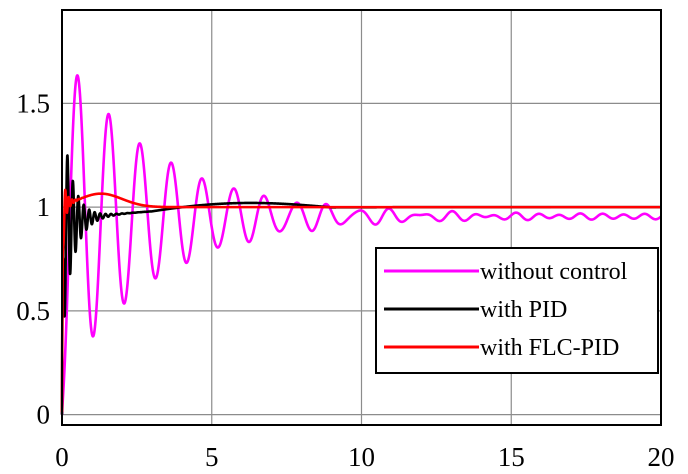 Image resolution: width=688 pixels, height=474 pixels. I want to click on y-tick-label: 1, so click(44, 207).